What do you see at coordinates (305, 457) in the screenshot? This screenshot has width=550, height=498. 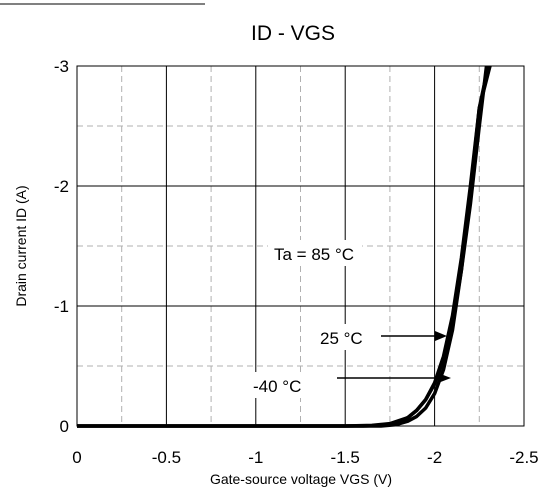 I see `x-tick-labels: 0 -0.5 -1 -1.5 -2 -2.5` at bounding box center [305, 457].